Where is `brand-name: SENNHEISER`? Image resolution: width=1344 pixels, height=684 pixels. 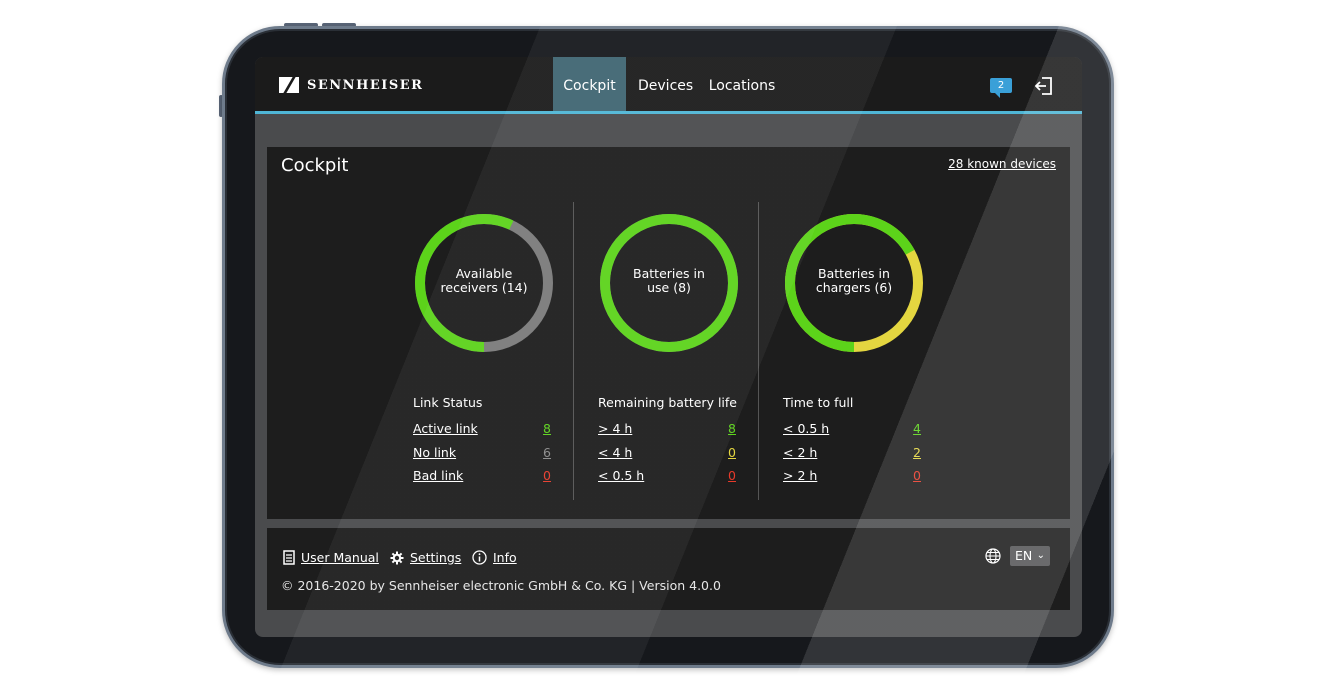
brand-name: SENNHEISER is located at coordinates (365, 85).